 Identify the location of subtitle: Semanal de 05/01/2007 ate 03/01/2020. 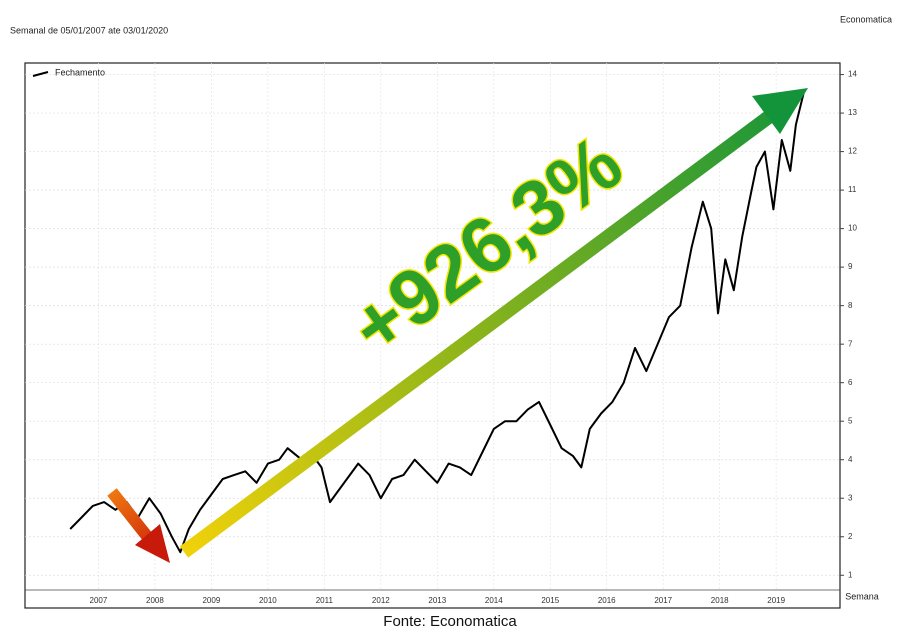
(89, 30).